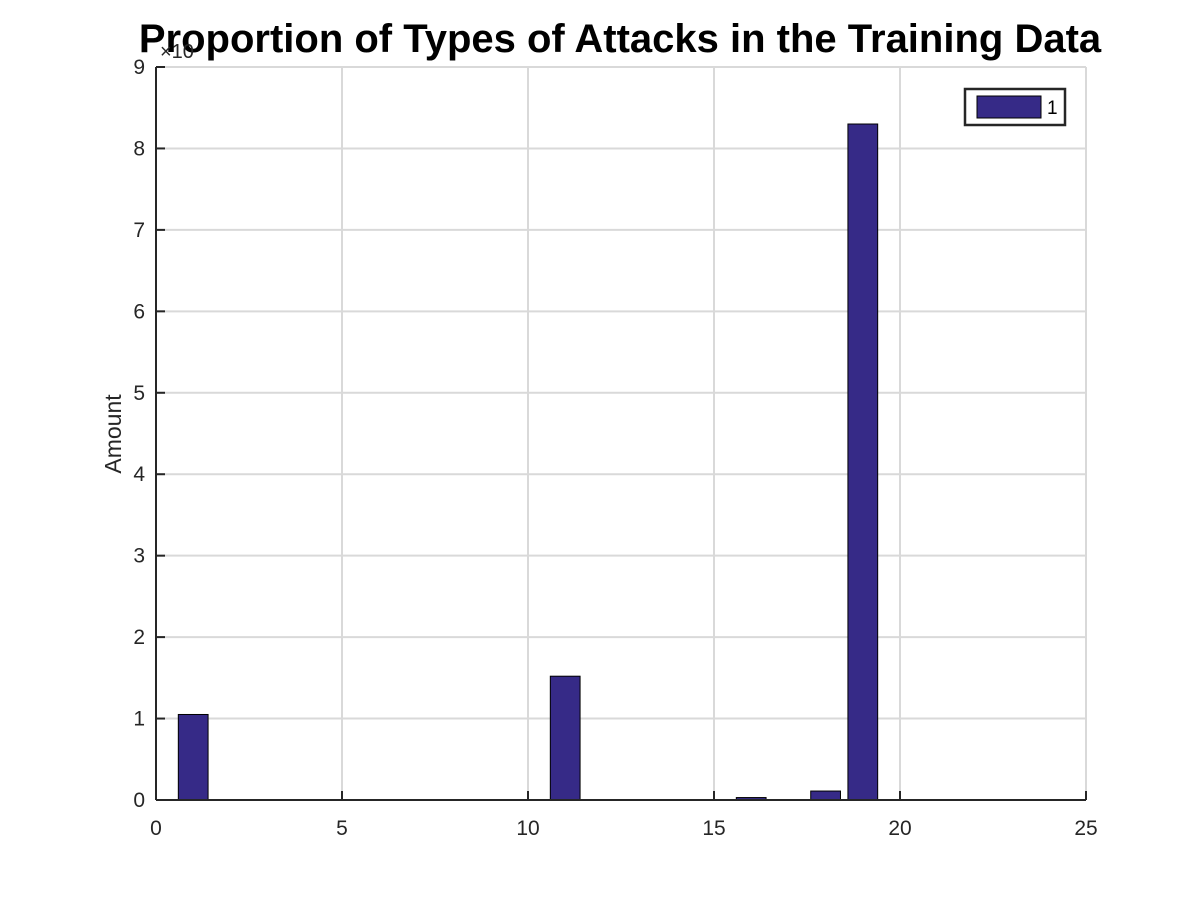 The width and height of the screenshot is (1200, 900). I want to click on y-tick-label: 1, so click(139, 719).